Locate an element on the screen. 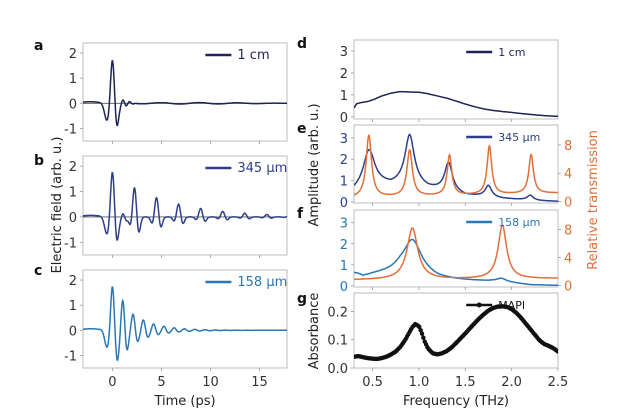 Image resolution: width=639 pixels, height=416 pixels. x-tick-label: 1.5 is located at coordinates (465, 382).